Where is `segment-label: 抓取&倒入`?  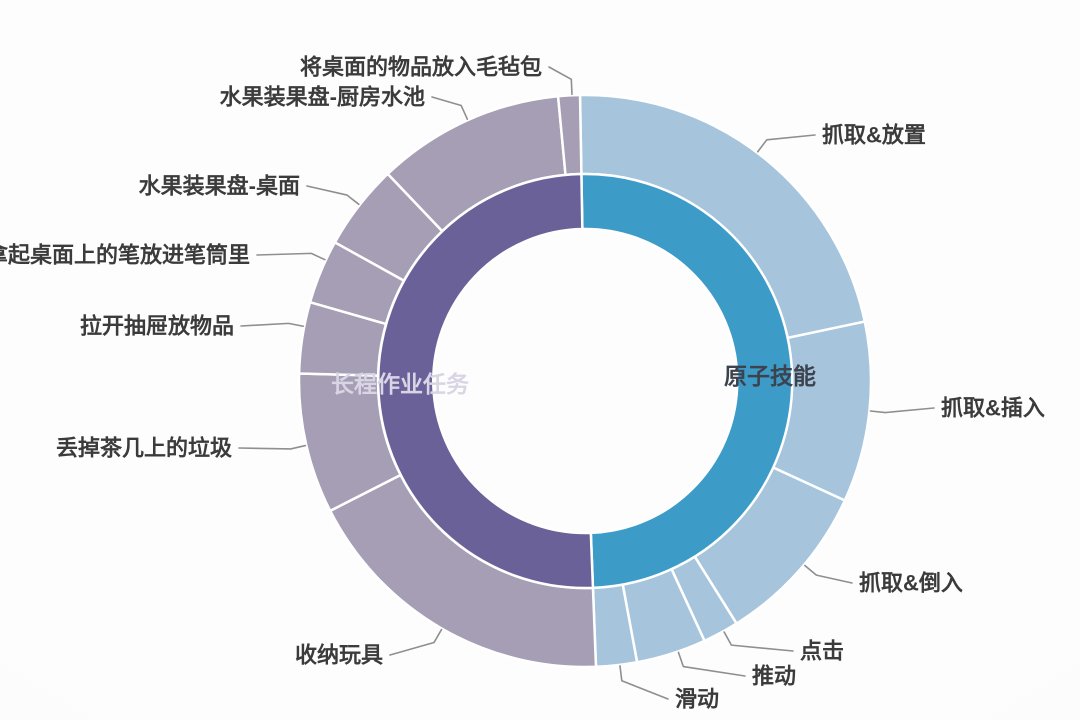
segment-label: 抓取&倒入 is located at coordinates (911, 583).